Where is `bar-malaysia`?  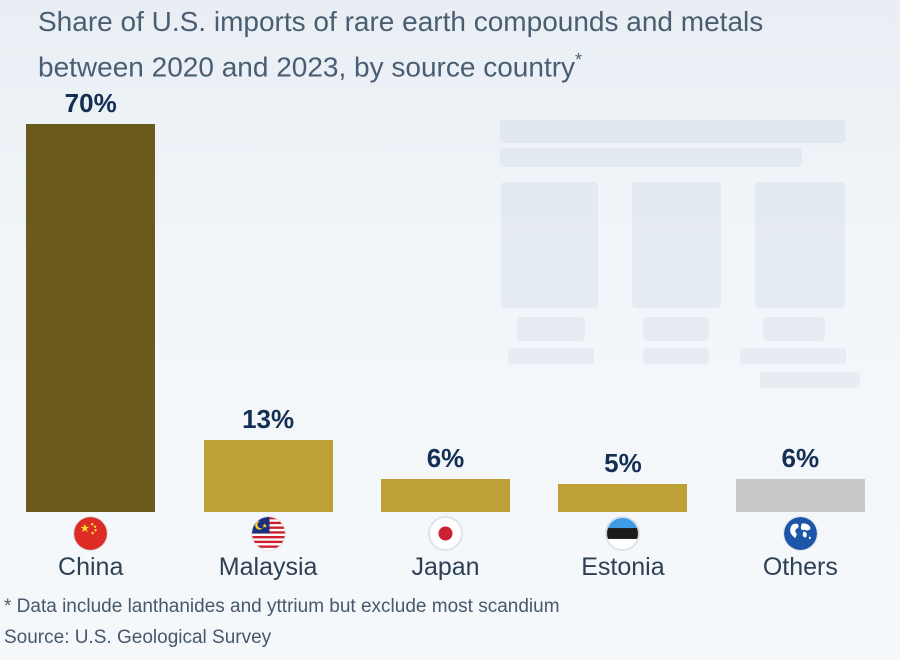 bar-malaysia is located at coordinates (268, 476).